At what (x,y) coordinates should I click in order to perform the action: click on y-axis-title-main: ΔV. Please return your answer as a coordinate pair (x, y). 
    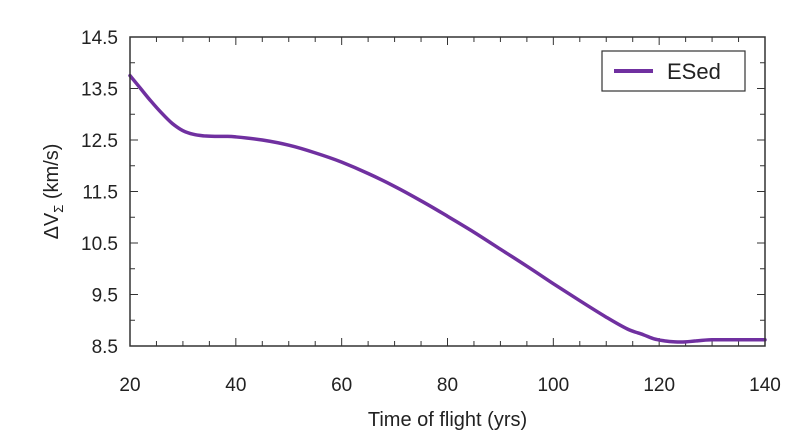
    Looking at the image, I should click on (52, 225).